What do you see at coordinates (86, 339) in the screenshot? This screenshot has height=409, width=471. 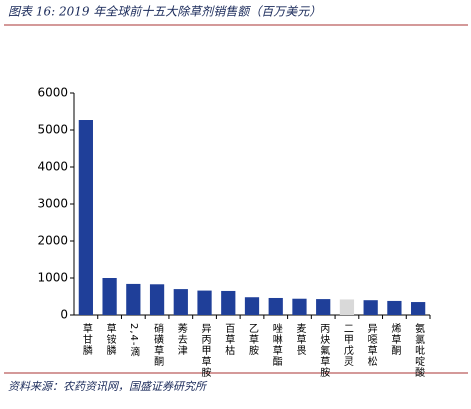 I see `x-tick-label: 草甘膦` at bounding box center [86, 339].